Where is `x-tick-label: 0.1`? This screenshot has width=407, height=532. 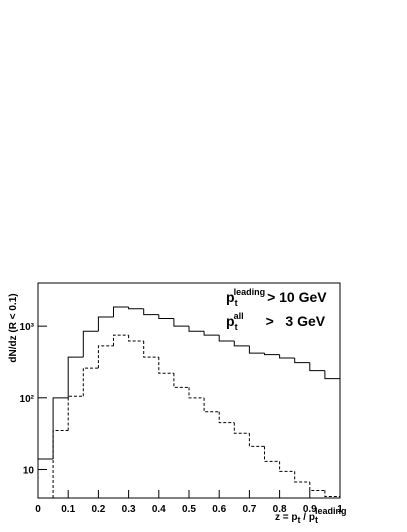 x-tick-label: 0.1 is located at coordinates (68, 509).